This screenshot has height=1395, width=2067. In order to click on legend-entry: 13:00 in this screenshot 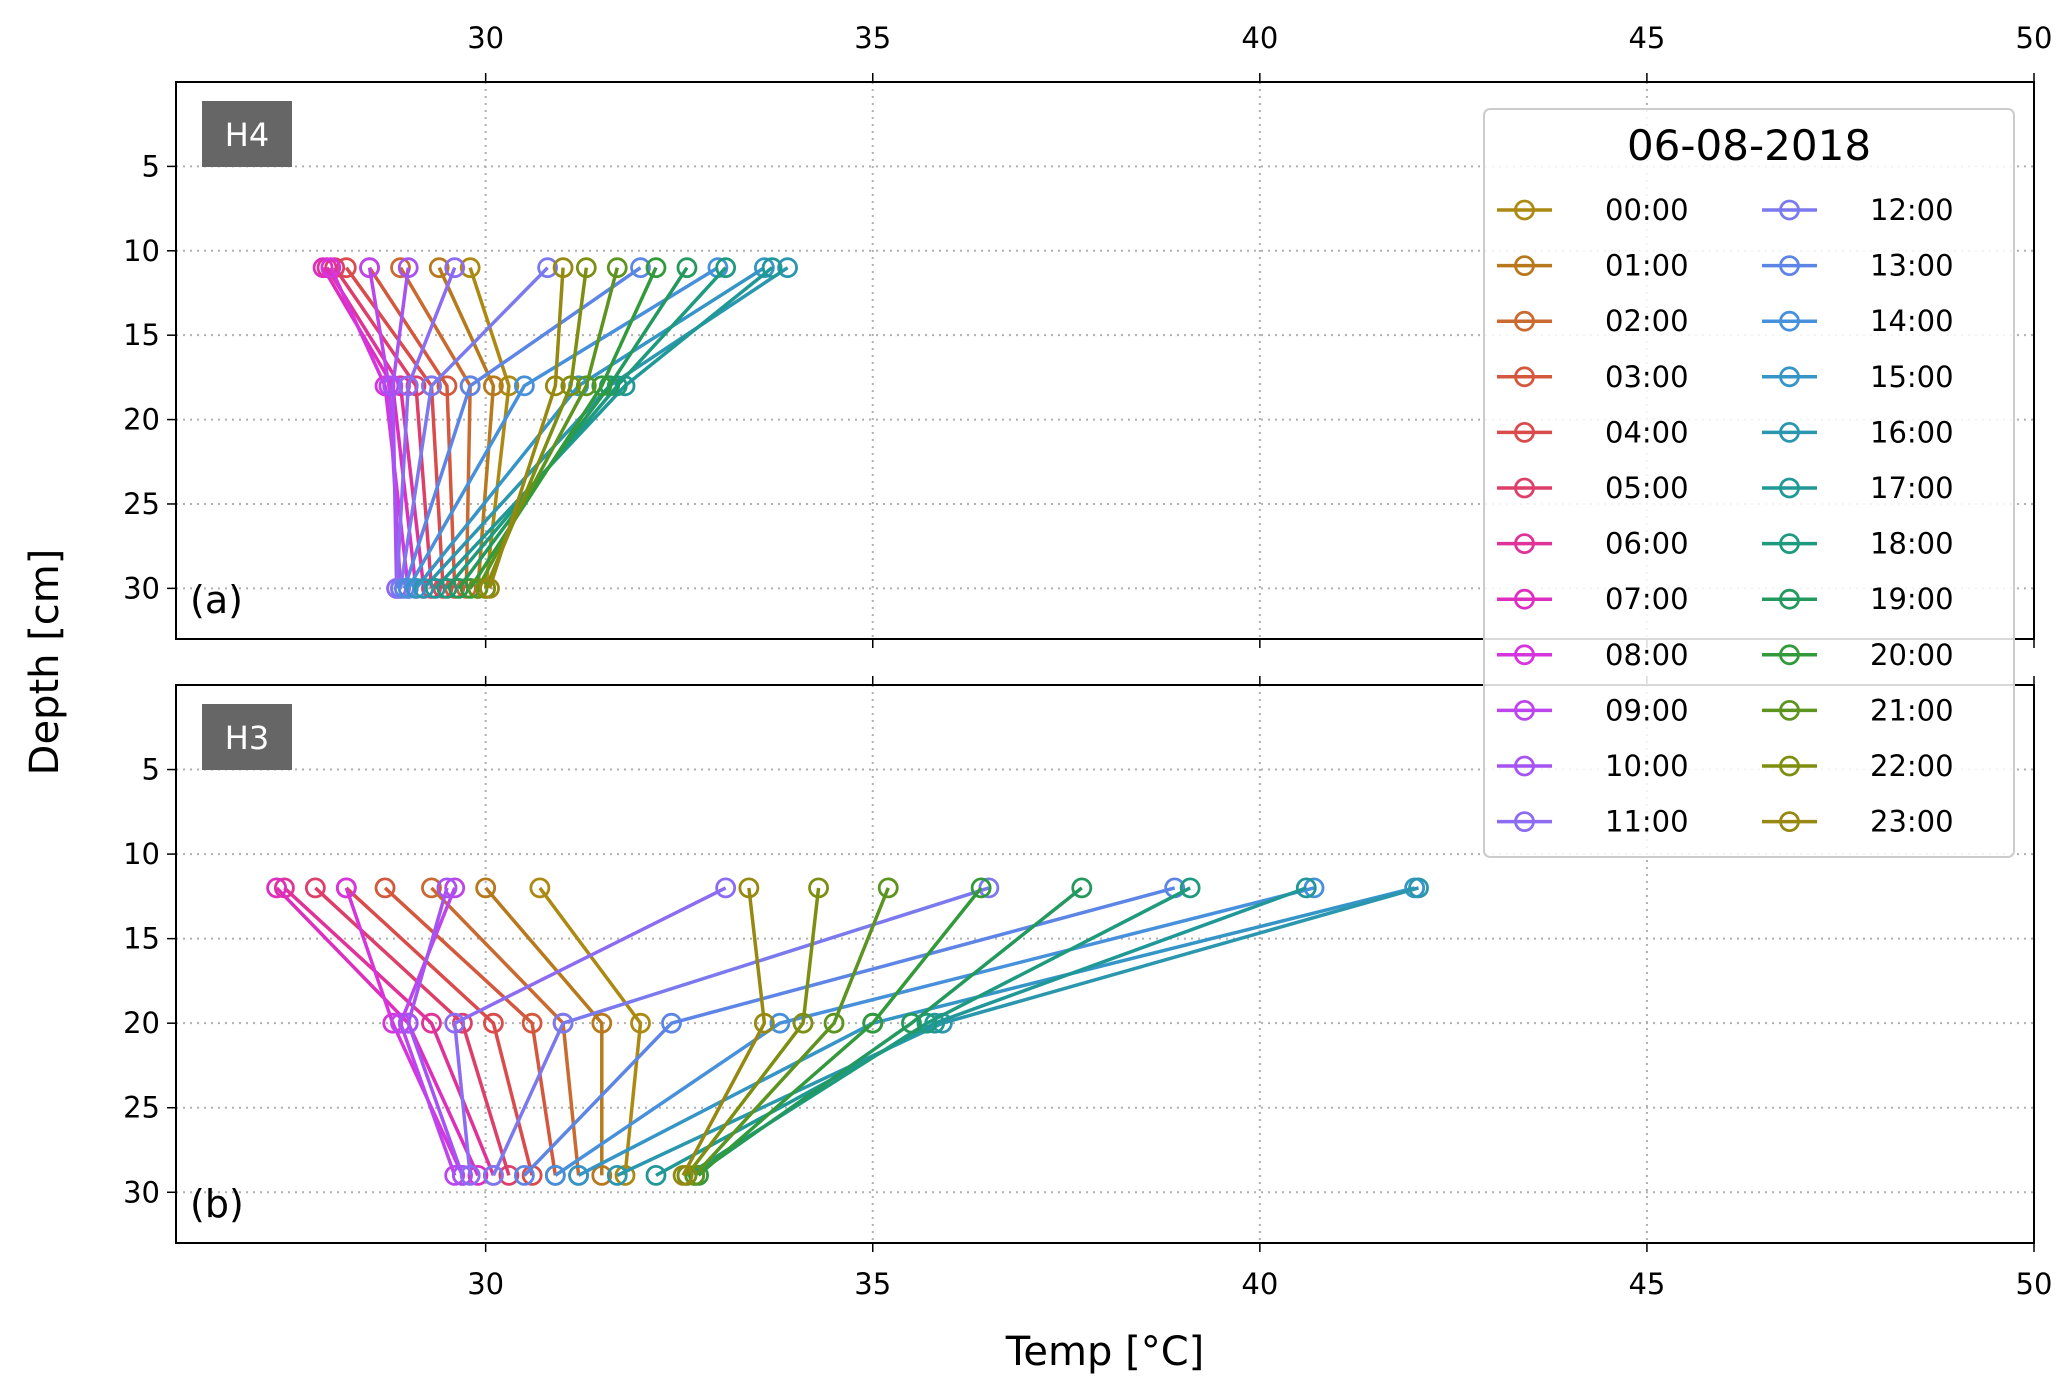, I will do `click(1858, 266)`.